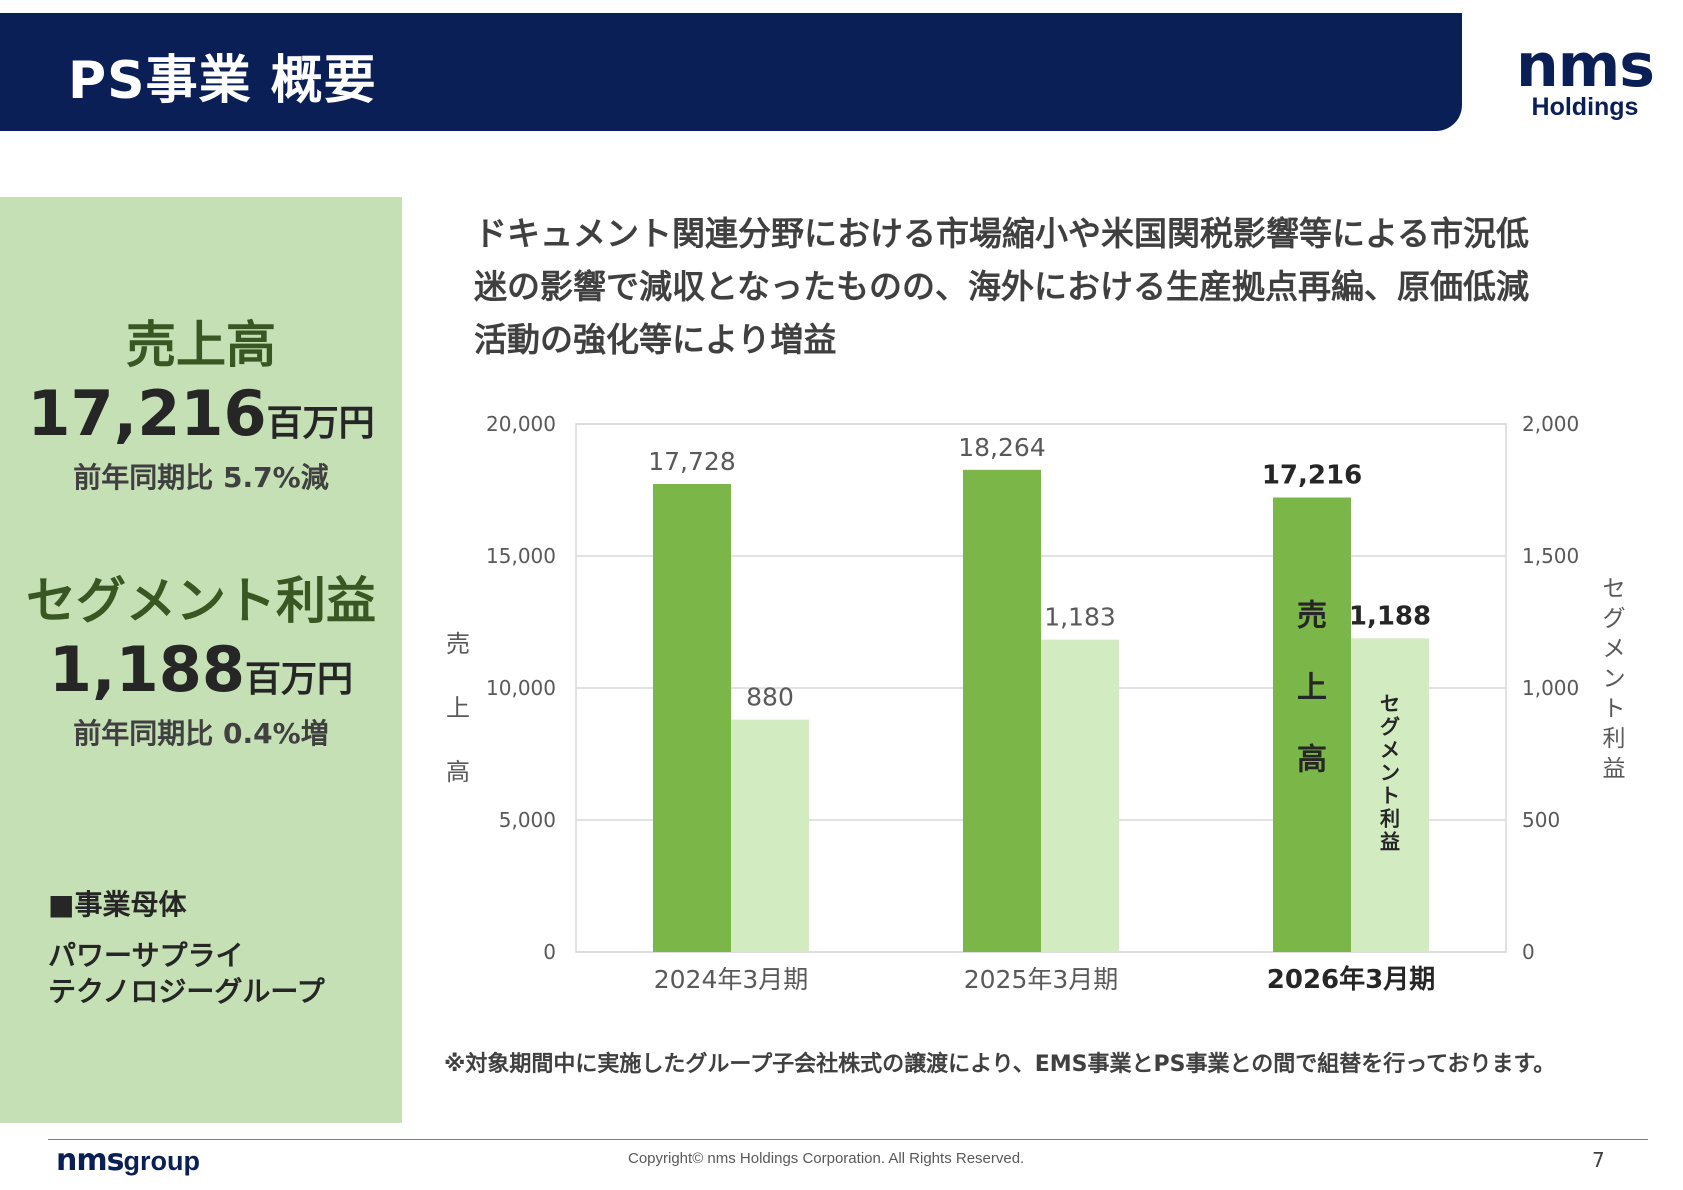 The height and width of the screenshot is (1190, 1683). Describe the element at coordinates (201, 733) in the screenshot. I see `profit-yoy: 前年同期比 0.4%増` at that location.